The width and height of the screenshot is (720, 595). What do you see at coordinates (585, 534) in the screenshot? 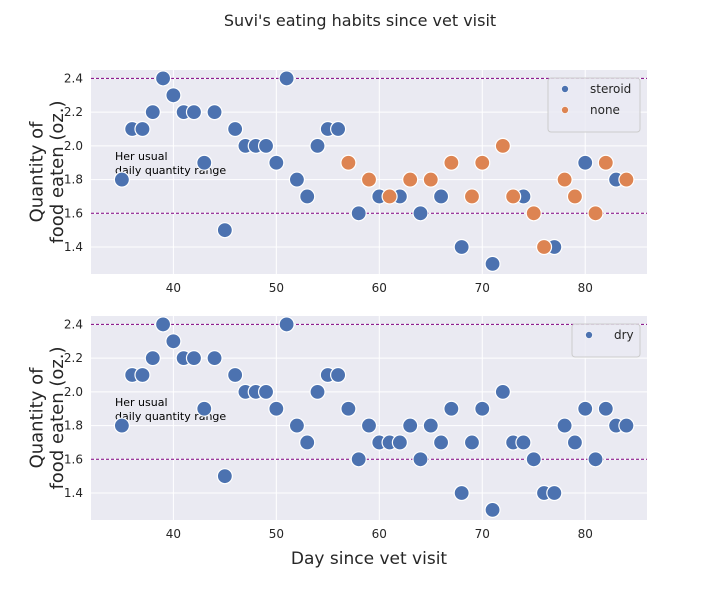
I see `x-tick-label: 80` at bounding box center [585, 534].